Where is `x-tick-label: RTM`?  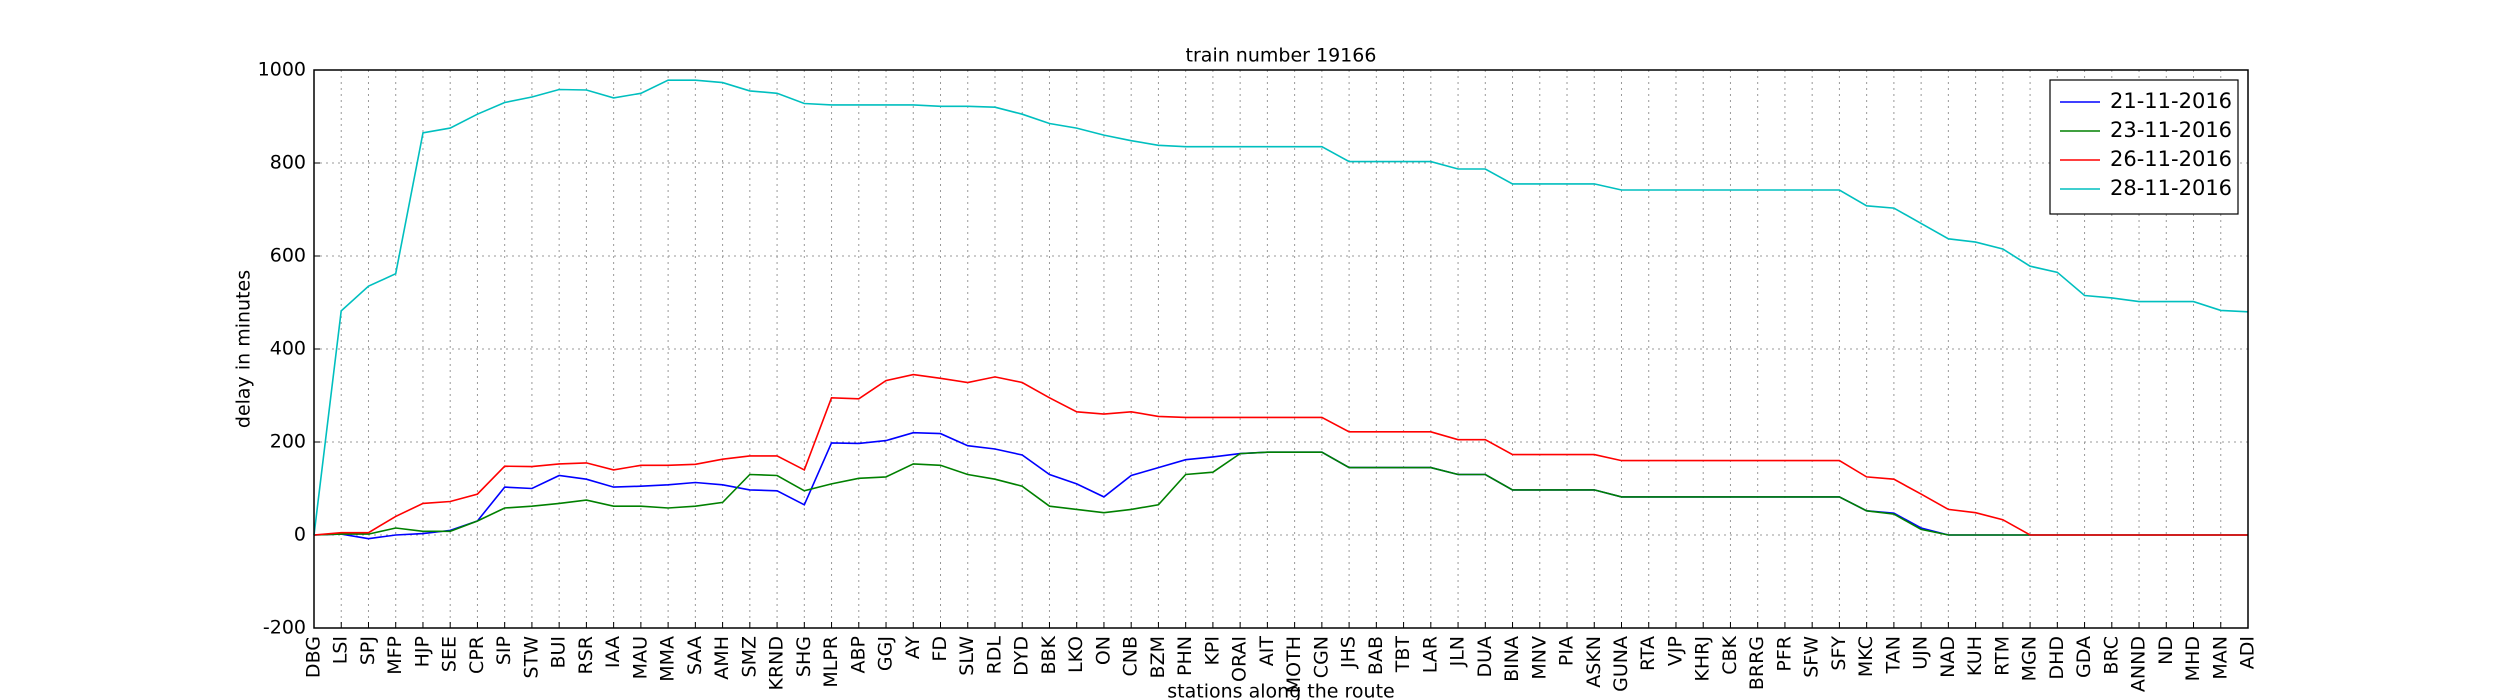
x-tick-label: RTM is located at coordinates (2002, 656).